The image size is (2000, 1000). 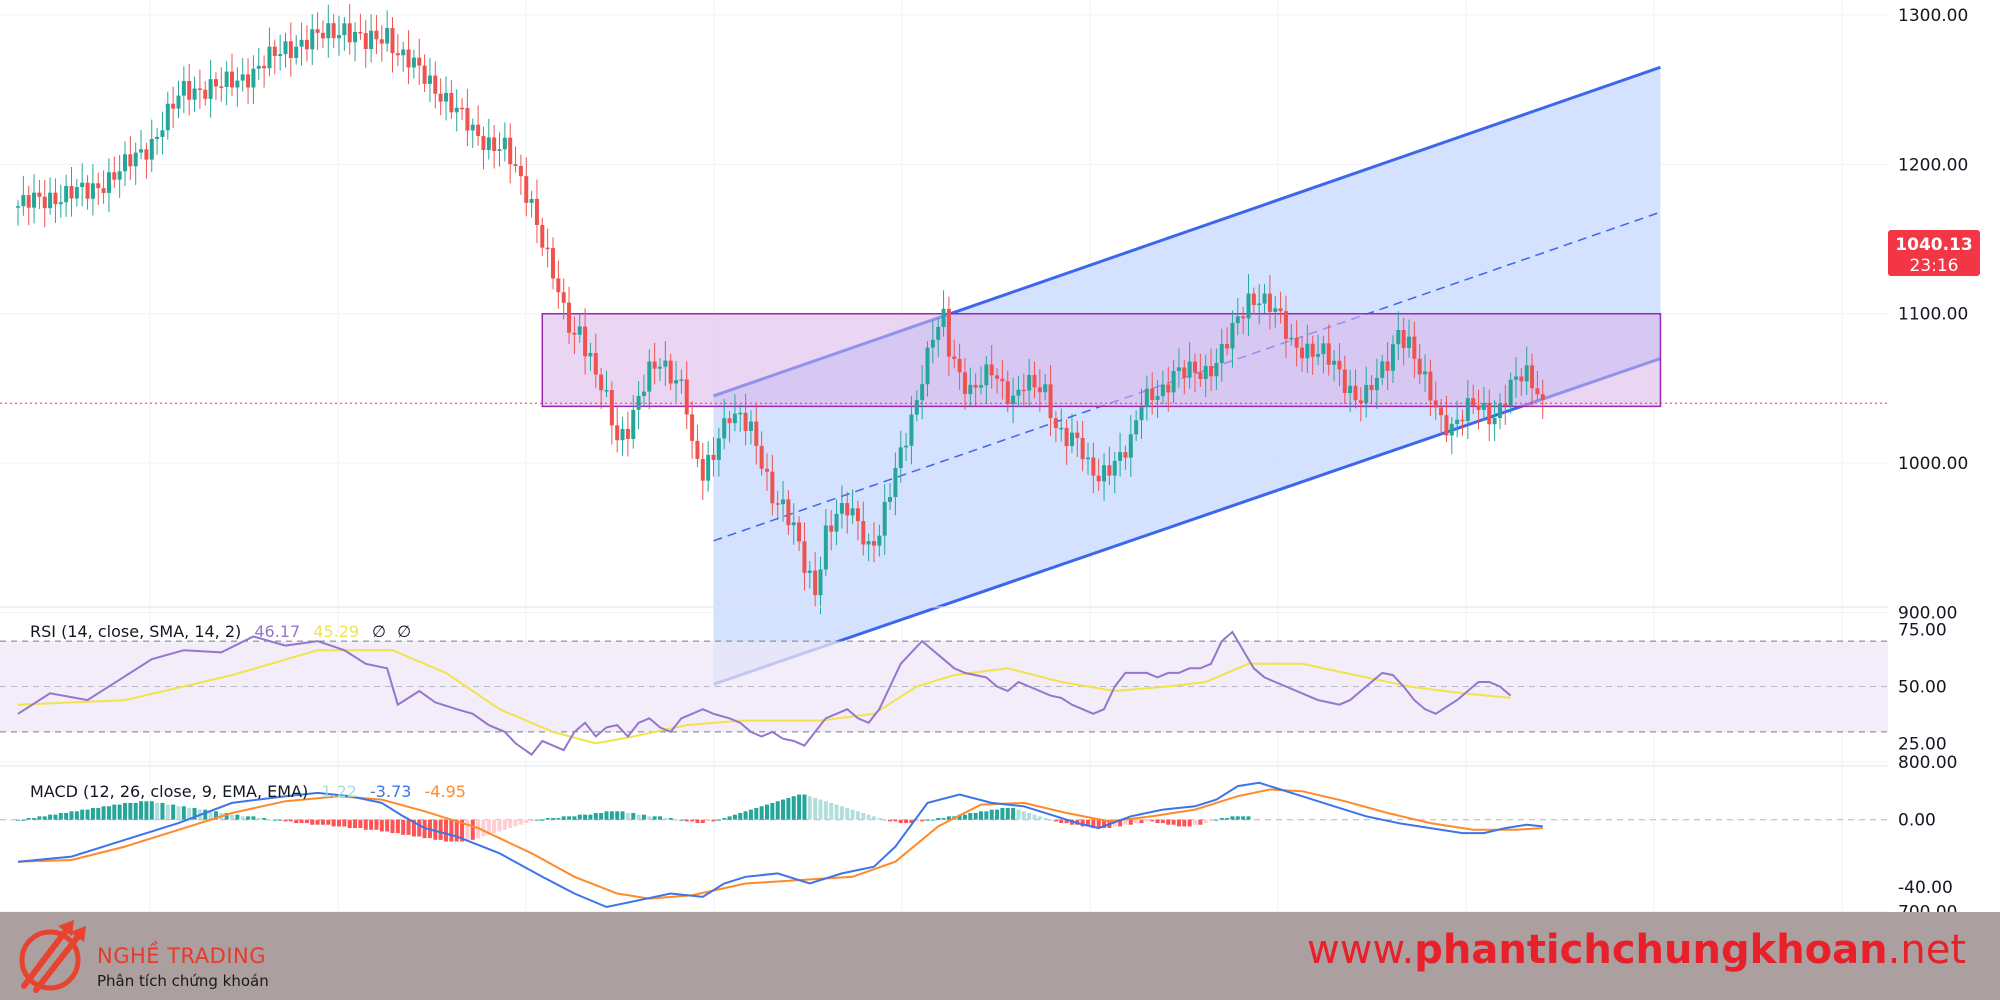 What do you see at coordinates (1933, 245) in the screenshot?
I see `last-price-value: 1040.13` at bounding box center [1933, 245].